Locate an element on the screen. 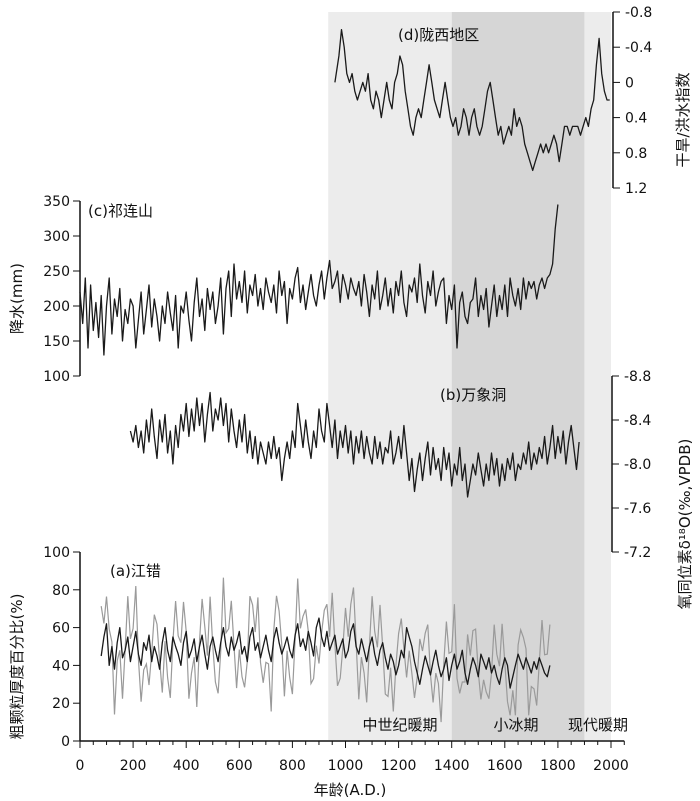  y-tick-label-a: 80 is located at coordinates (61, 591).